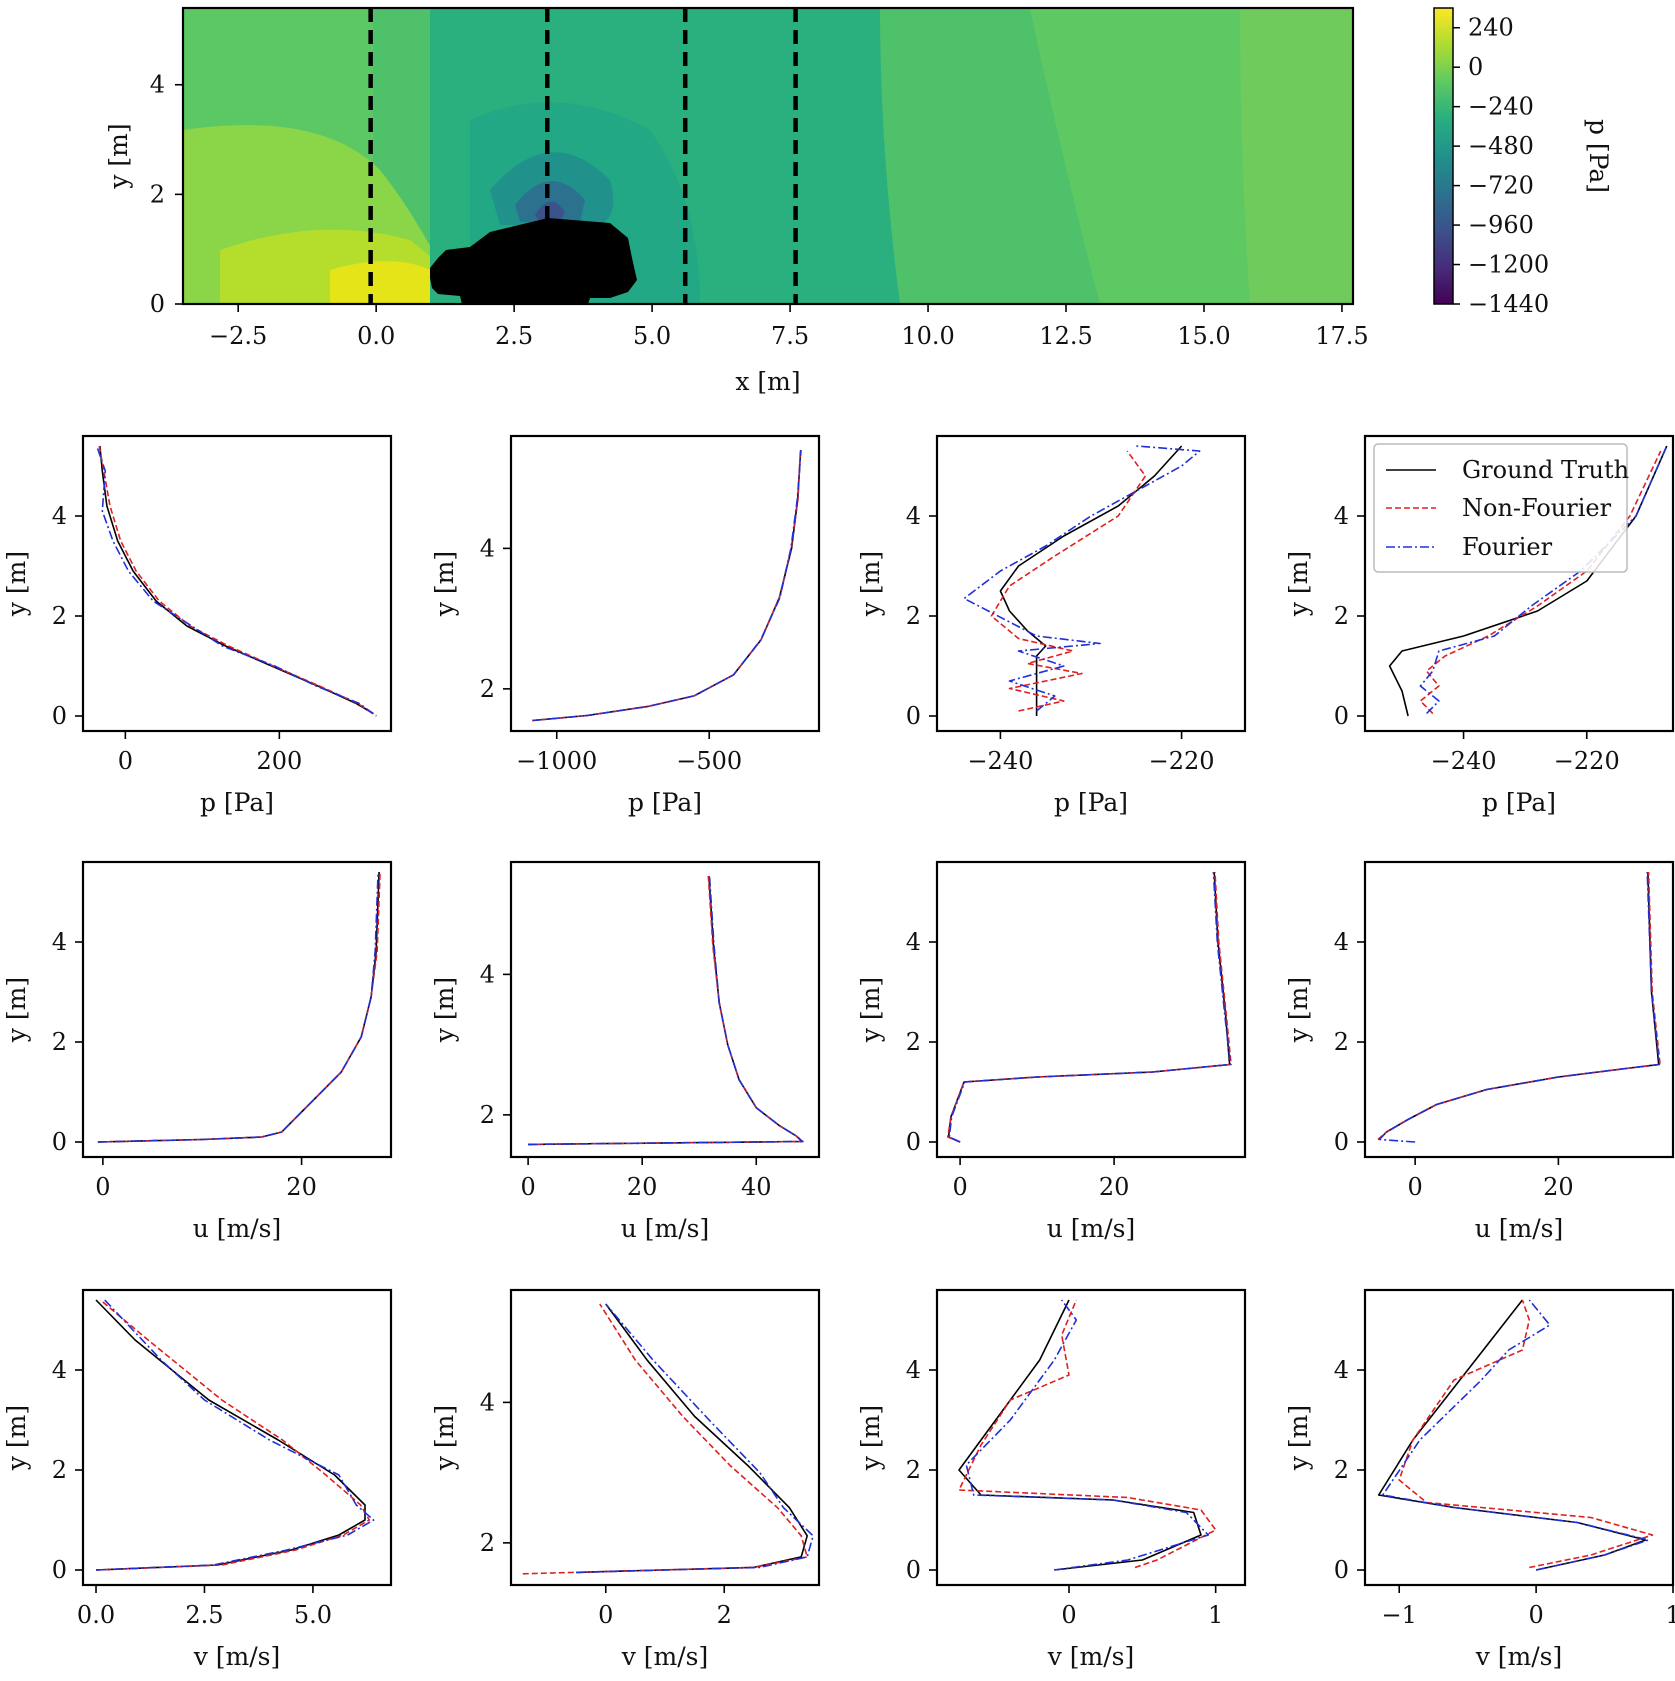 The height and width of the screenshot is (1681, 1675). What do you see at coordinates (724, 1615) in the screenshot?
I see `x-tick-label: 2` at bounding box center [724, 1615].